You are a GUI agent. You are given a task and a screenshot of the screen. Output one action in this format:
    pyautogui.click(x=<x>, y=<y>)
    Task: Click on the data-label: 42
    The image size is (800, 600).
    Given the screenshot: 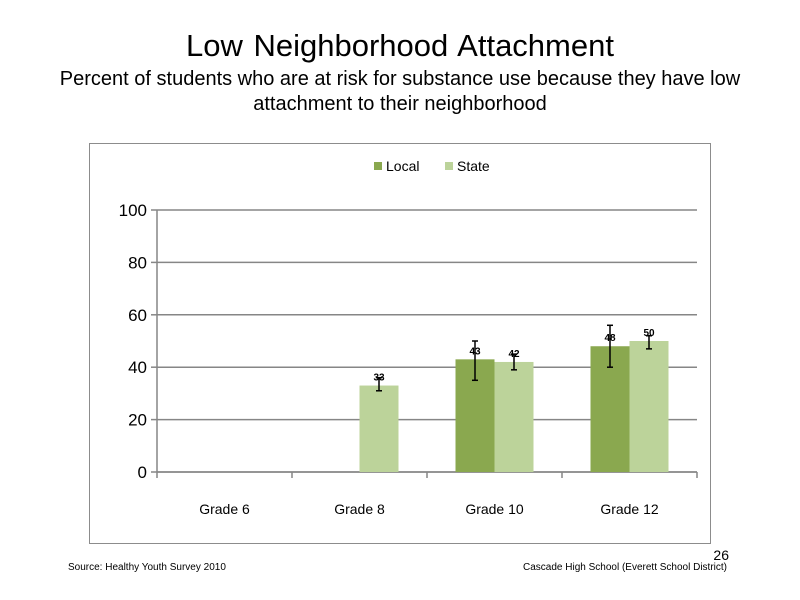 What is the action you would take?
    pyautogui.click(x=514, y=354)
    